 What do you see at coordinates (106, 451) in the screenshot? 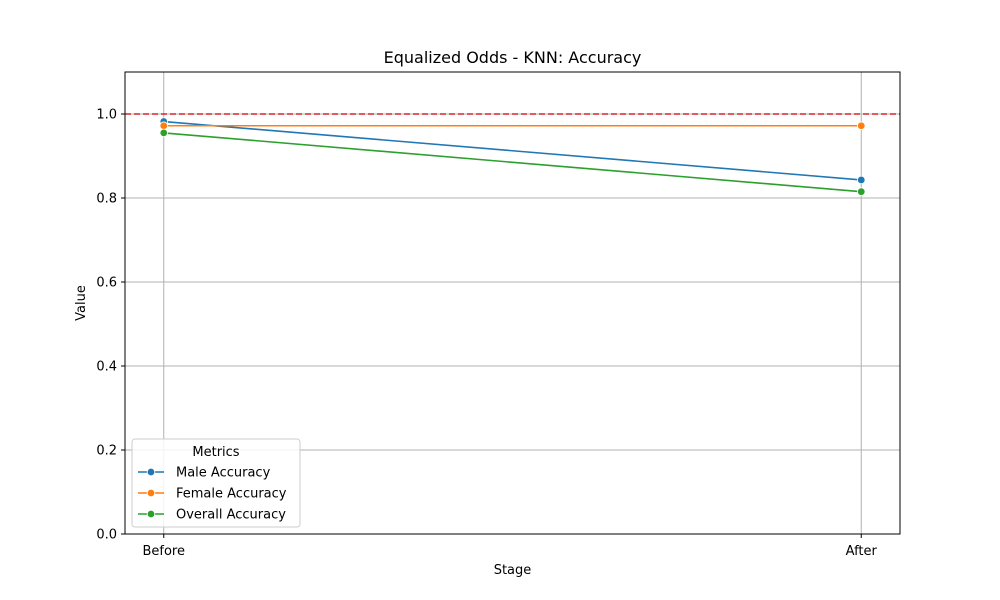
I see `y-tick-label: 0.2` at bounding box center [106, 451].